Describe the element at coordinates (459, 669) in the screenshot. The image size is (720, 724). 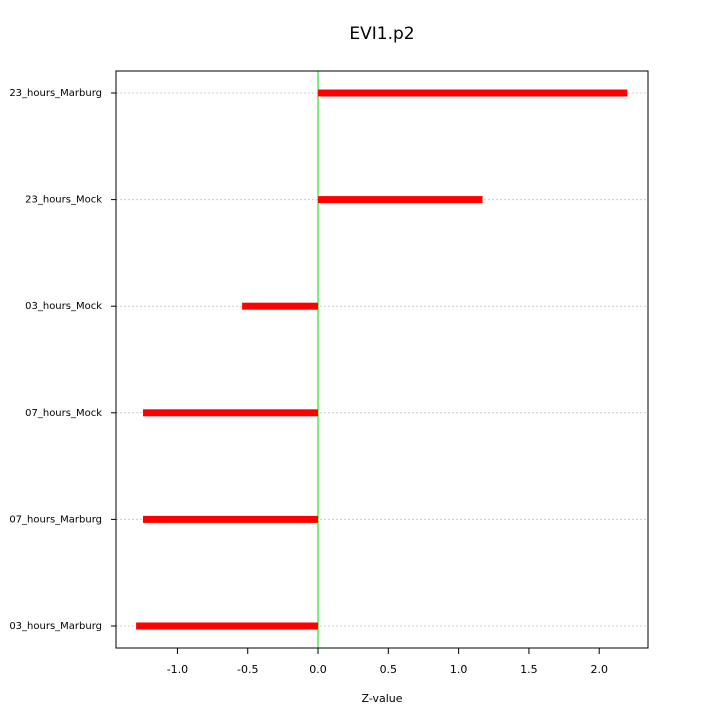
I see `x-tick-label: 1.0` at that location.